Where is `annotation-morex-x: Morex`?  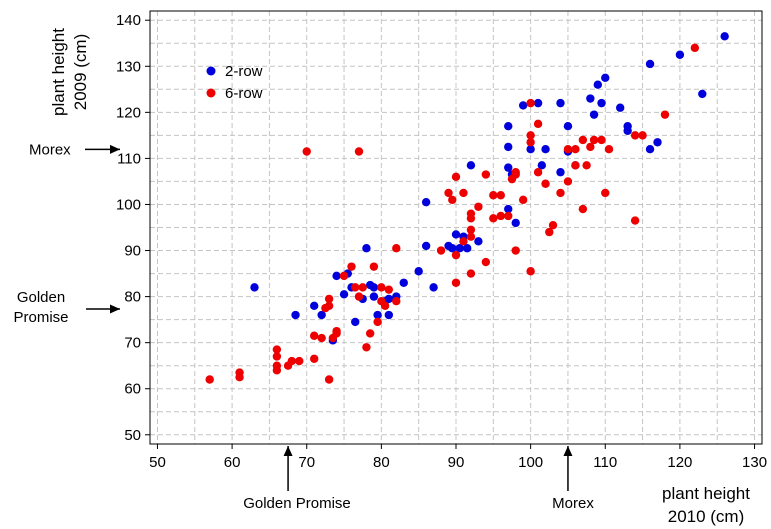 annotation-morex-x: Morex is located at coordinates (573, 503).